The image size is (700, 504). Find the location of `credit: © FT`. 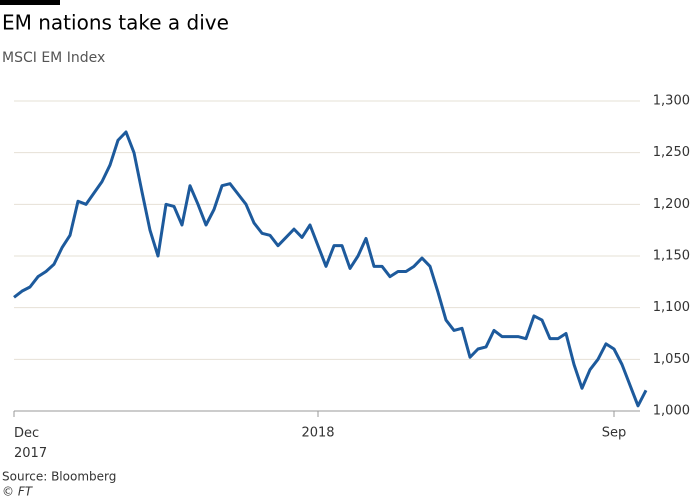

credit: © FT is located at coordinates (18, 492).